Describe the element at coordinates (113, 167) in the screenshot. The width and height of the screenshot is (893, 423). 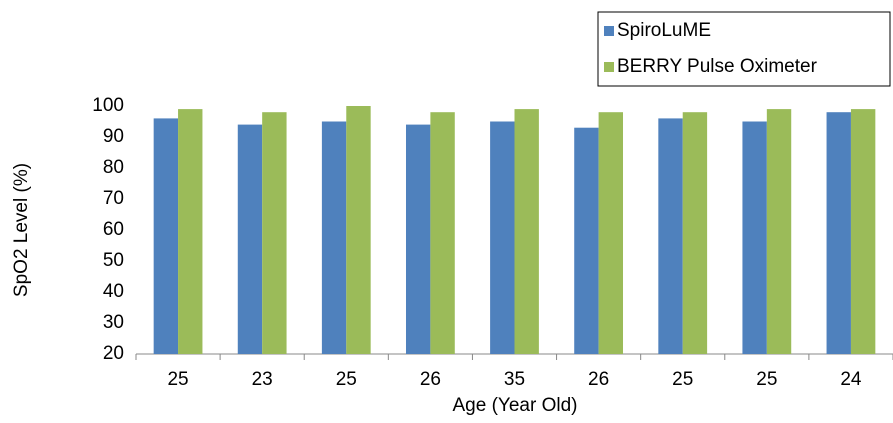
I see `y-tick-label: 80` at that location.